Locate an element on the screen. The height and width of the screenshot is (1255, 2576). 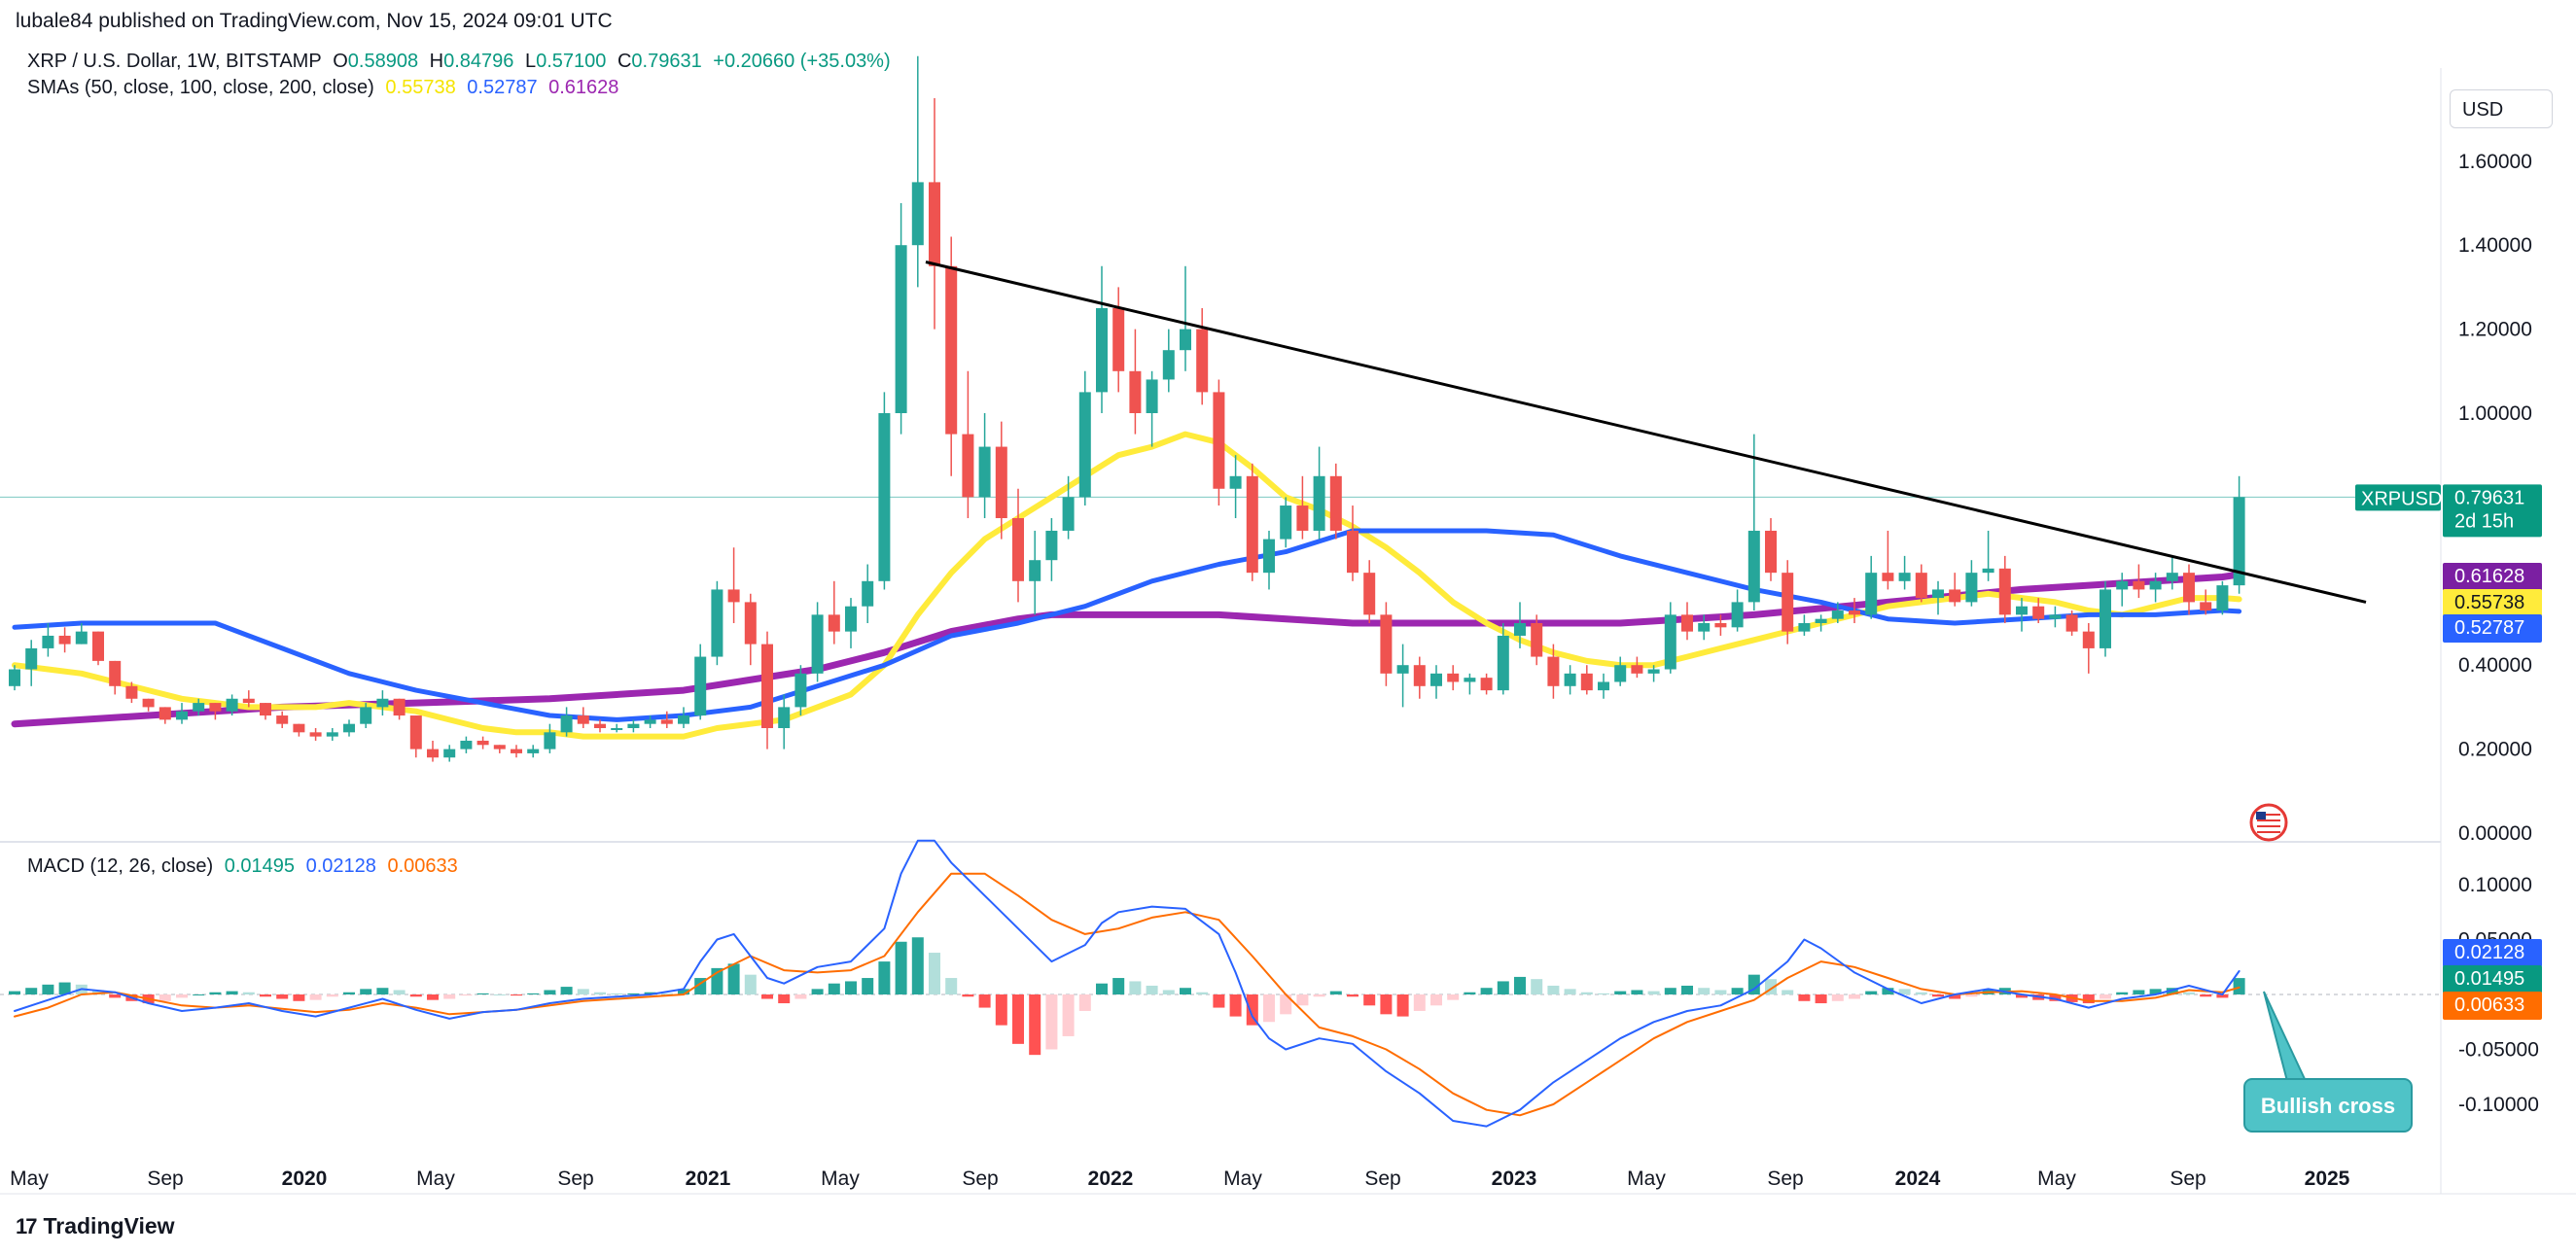
price-tick-label: 0.00000 is located at coordinates (2495, 834).